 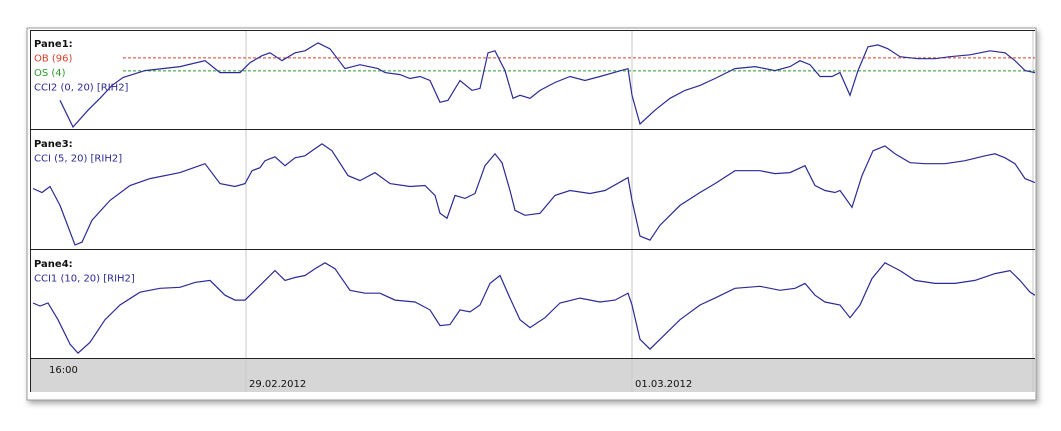 What do you see at coordinates (663, 384) in the screenshot?
I see `x-tick-label: 01.03.2012` at bounding box center [663, 384].